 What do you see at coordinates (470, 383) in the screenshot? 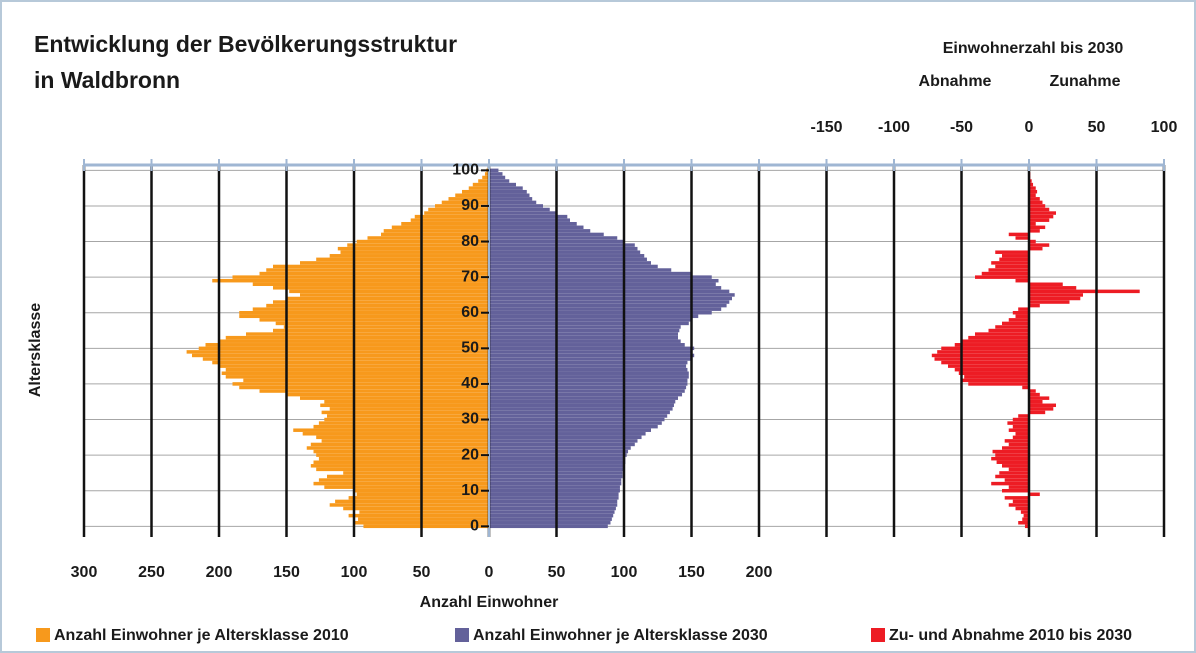
I see `y-tick-label: 40` at bounding box center [470, 383].